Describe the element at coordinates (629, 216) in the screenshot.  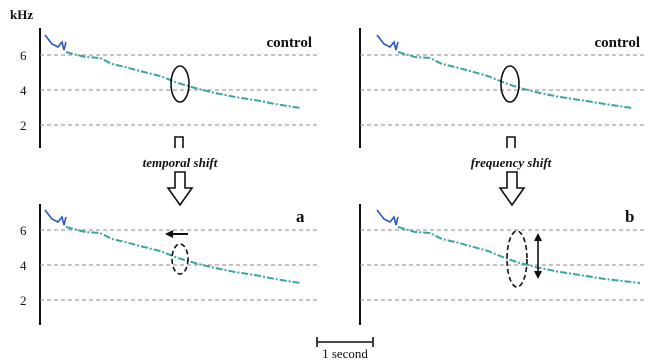
I see `panel-label: b` at that location.